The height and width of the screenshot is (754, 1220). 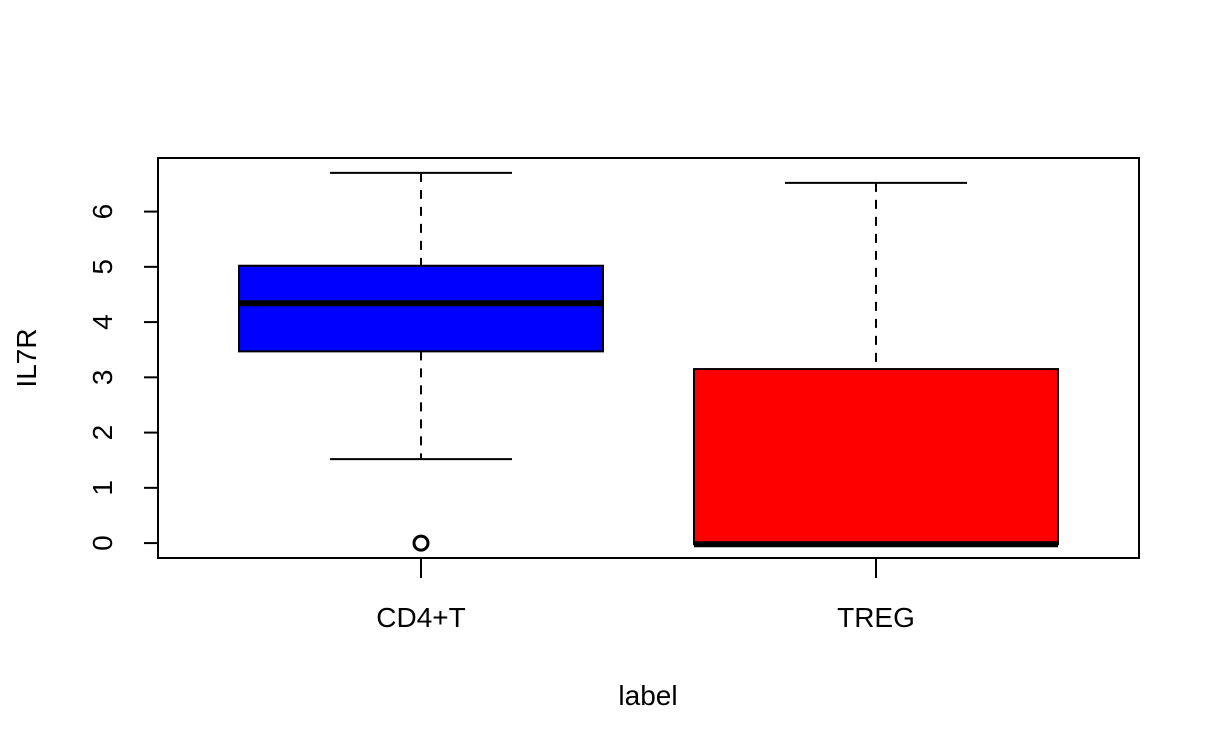 I want to click on box-TREG, so click(x=876, y=457).